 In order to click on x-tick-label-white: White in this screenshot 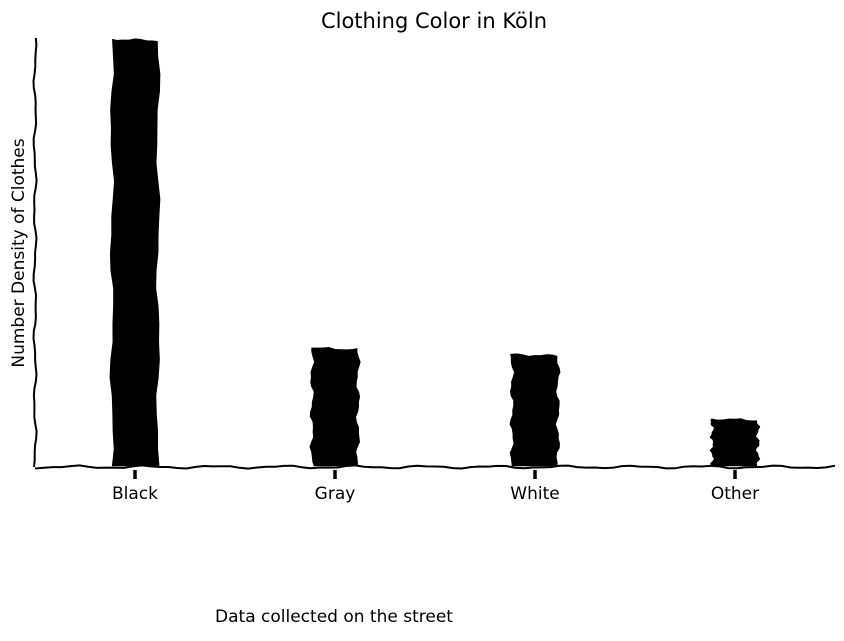, I will do `click(534, 494)`.